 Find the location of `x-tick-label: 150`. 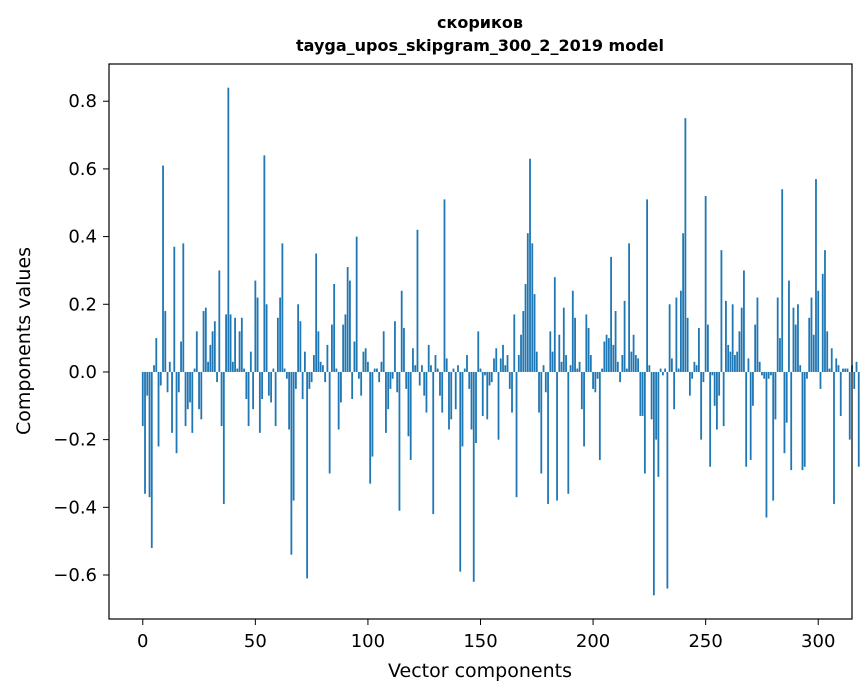

x-tick-label: 150 is located at coordinates (480, 641).